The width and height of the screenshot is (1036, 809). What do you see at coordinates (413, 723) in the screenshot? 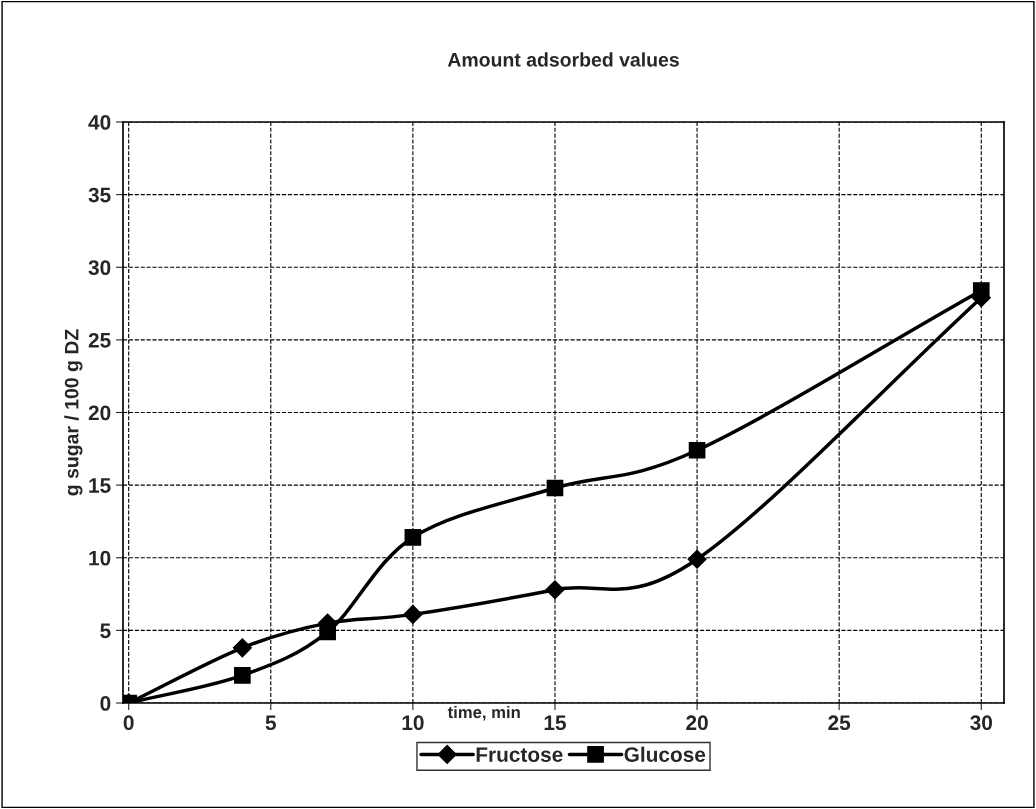
I see `x-tick-label: 10` at bounding box center [413, 723].